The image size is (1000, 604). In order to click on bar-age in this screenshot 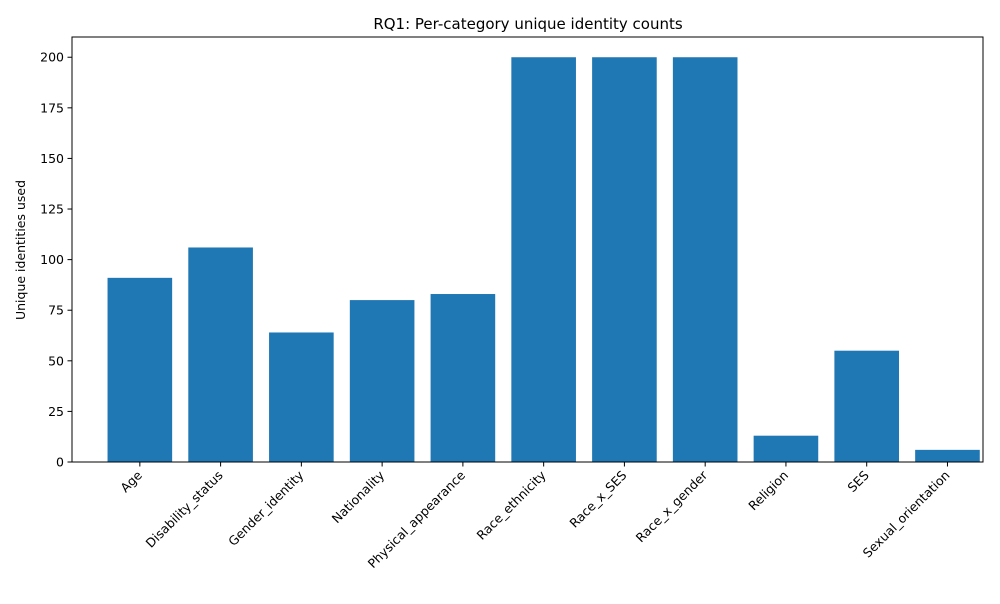, I will do `click(140, 369)`.